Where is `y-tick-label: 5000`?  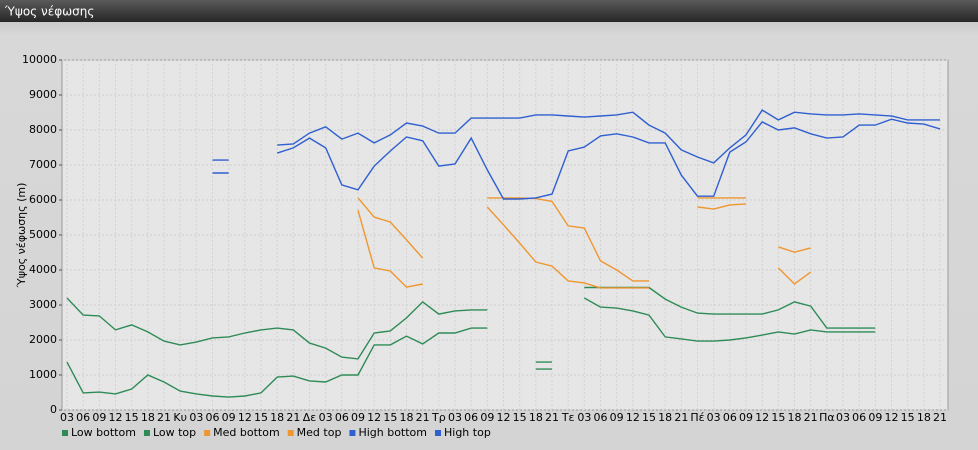 y-tick-label: 5000 is located at coordinates (43, 234).